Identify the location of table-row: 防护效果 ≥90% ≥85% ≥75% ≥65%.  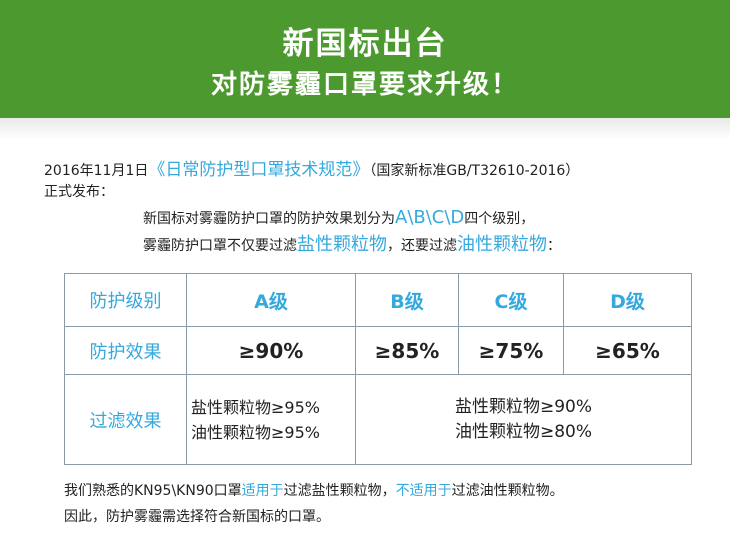
(378, 350).